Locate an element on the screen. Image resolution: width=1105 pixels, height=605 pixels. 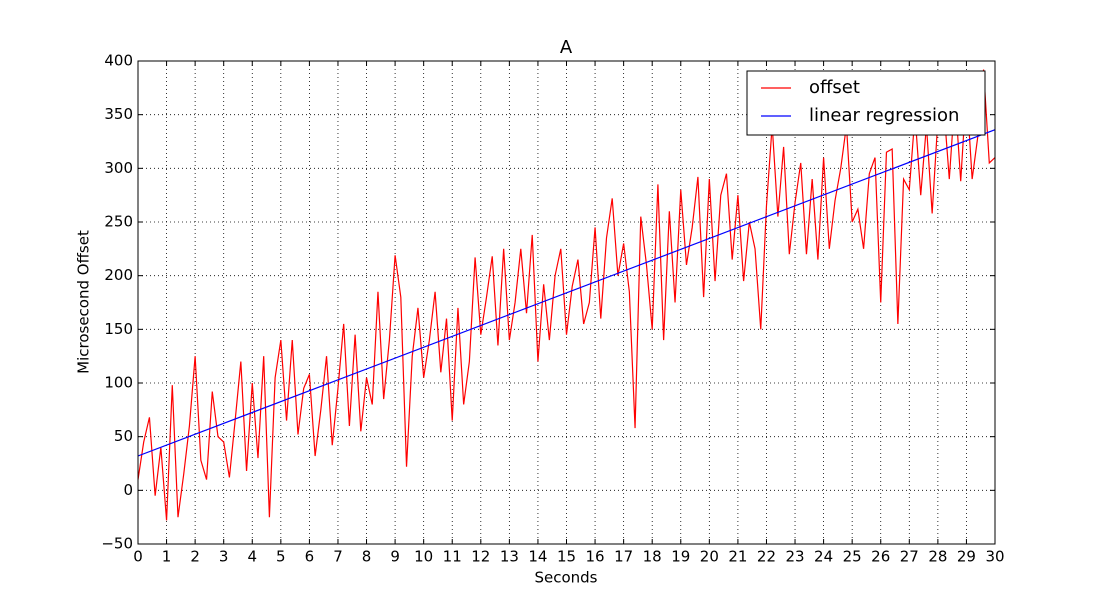
x-tick-label: 23 is located at coordinates (794, 557).